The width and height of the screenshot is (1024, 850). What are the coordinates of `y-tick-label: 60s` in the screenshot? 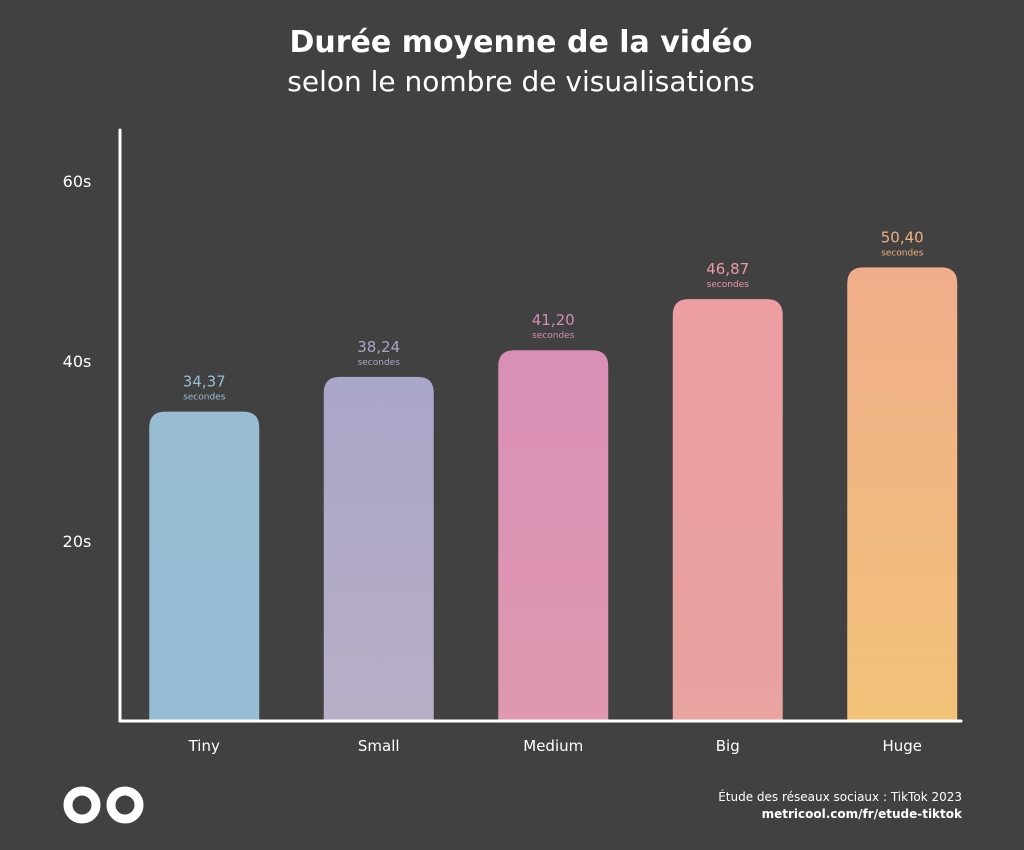 It's located at (77, 181).